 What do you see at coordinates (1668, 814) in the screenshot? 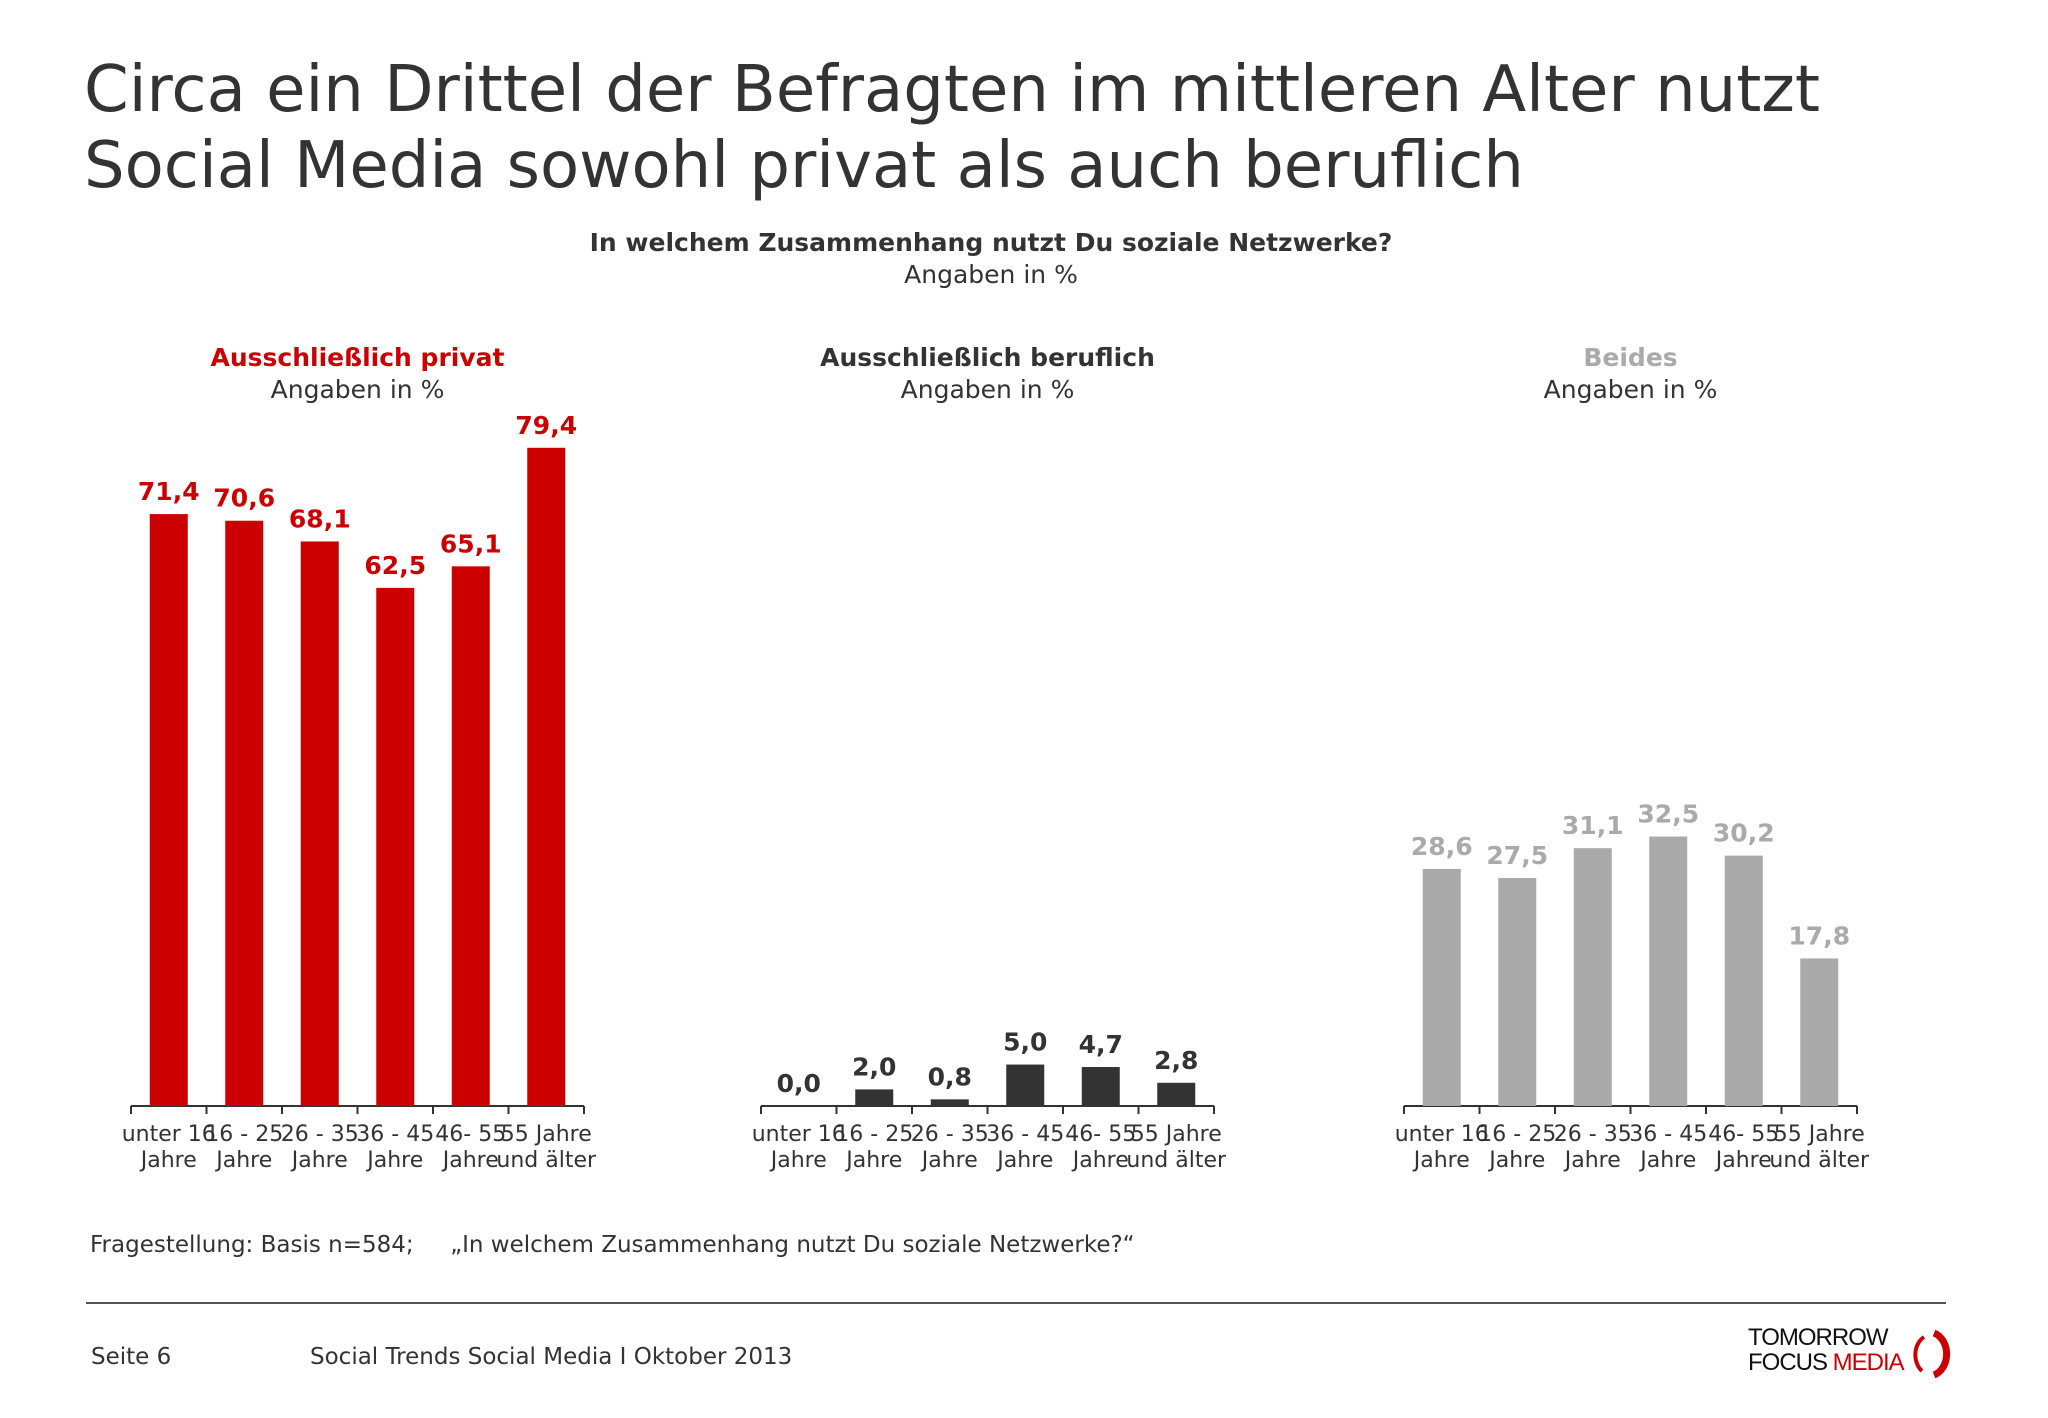
I see `data-label: 32,5` at bounding box center [1668, 814].